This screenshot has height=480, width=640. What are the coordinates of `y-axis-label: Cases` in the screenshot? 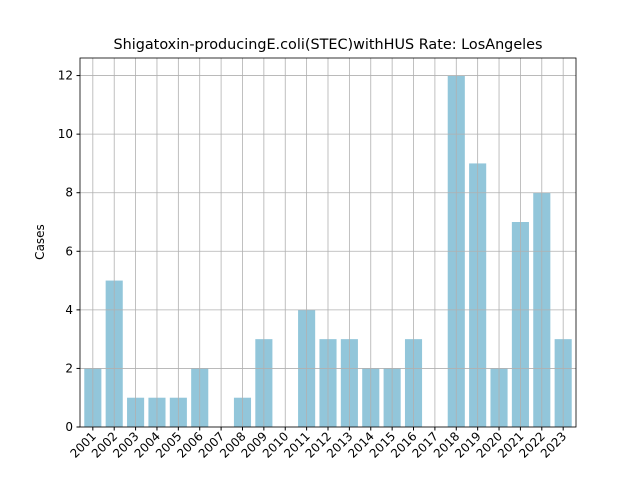 It's located at (40, 242).